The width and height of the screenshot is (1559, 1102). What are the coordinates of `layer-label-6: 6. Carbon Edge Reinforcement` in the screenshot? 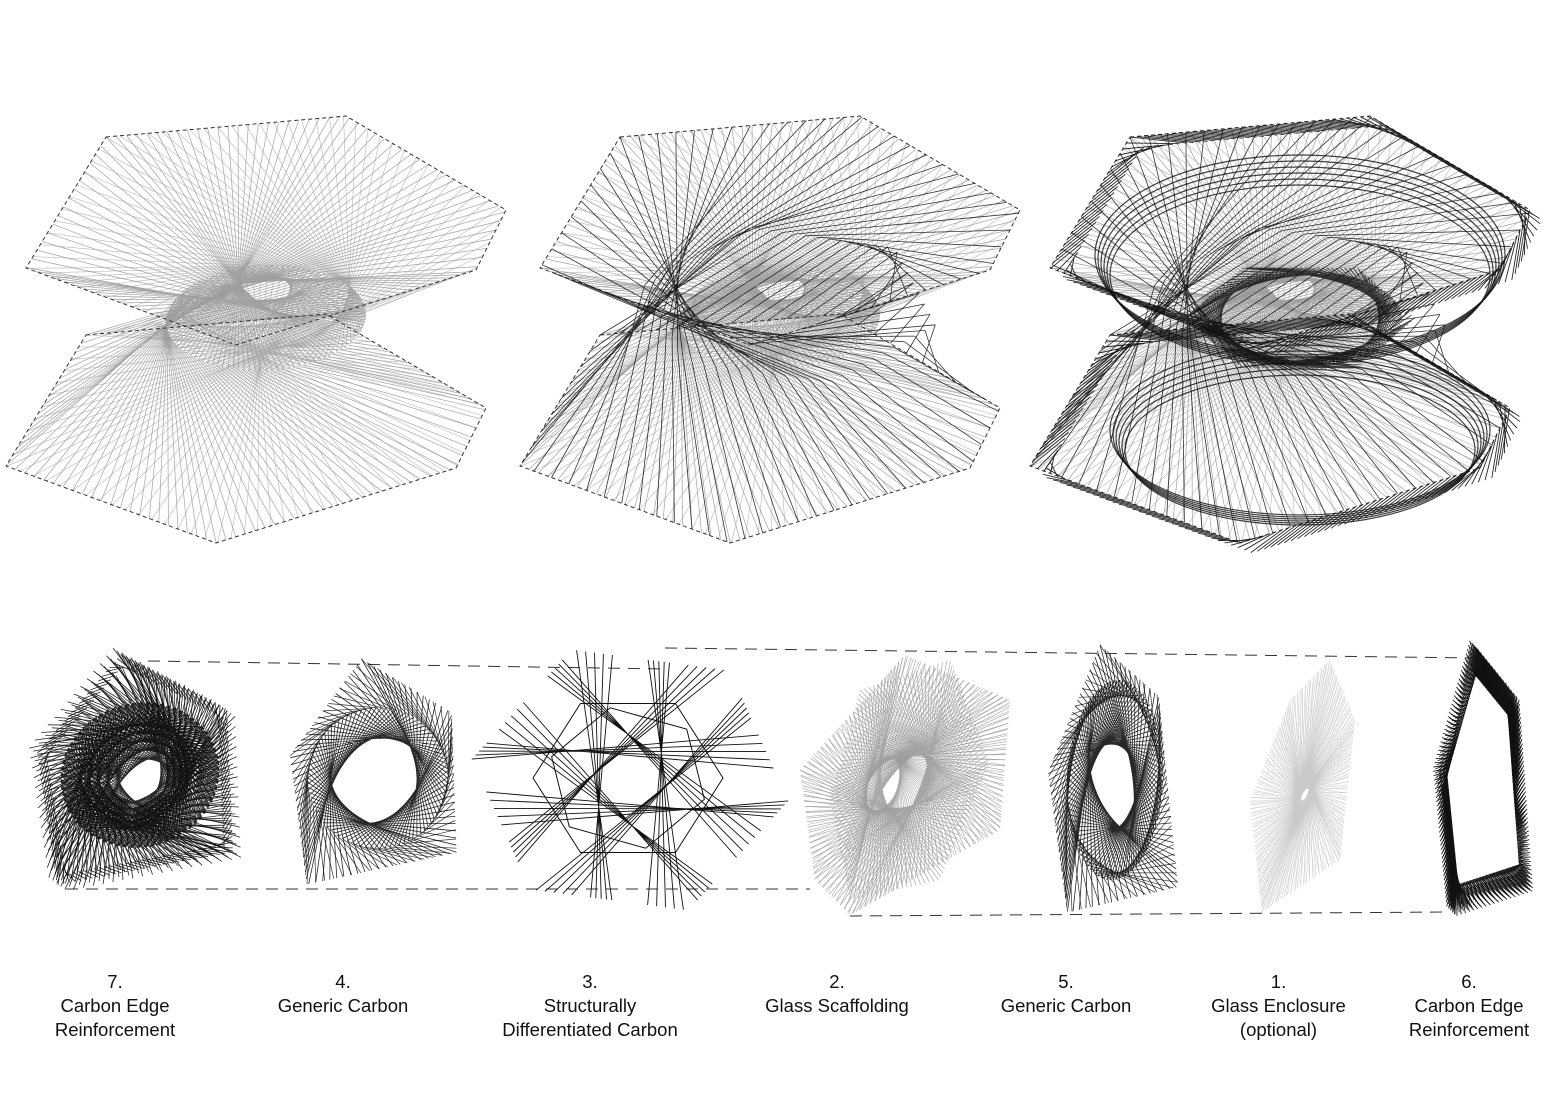 It's located at (1469, 1006).